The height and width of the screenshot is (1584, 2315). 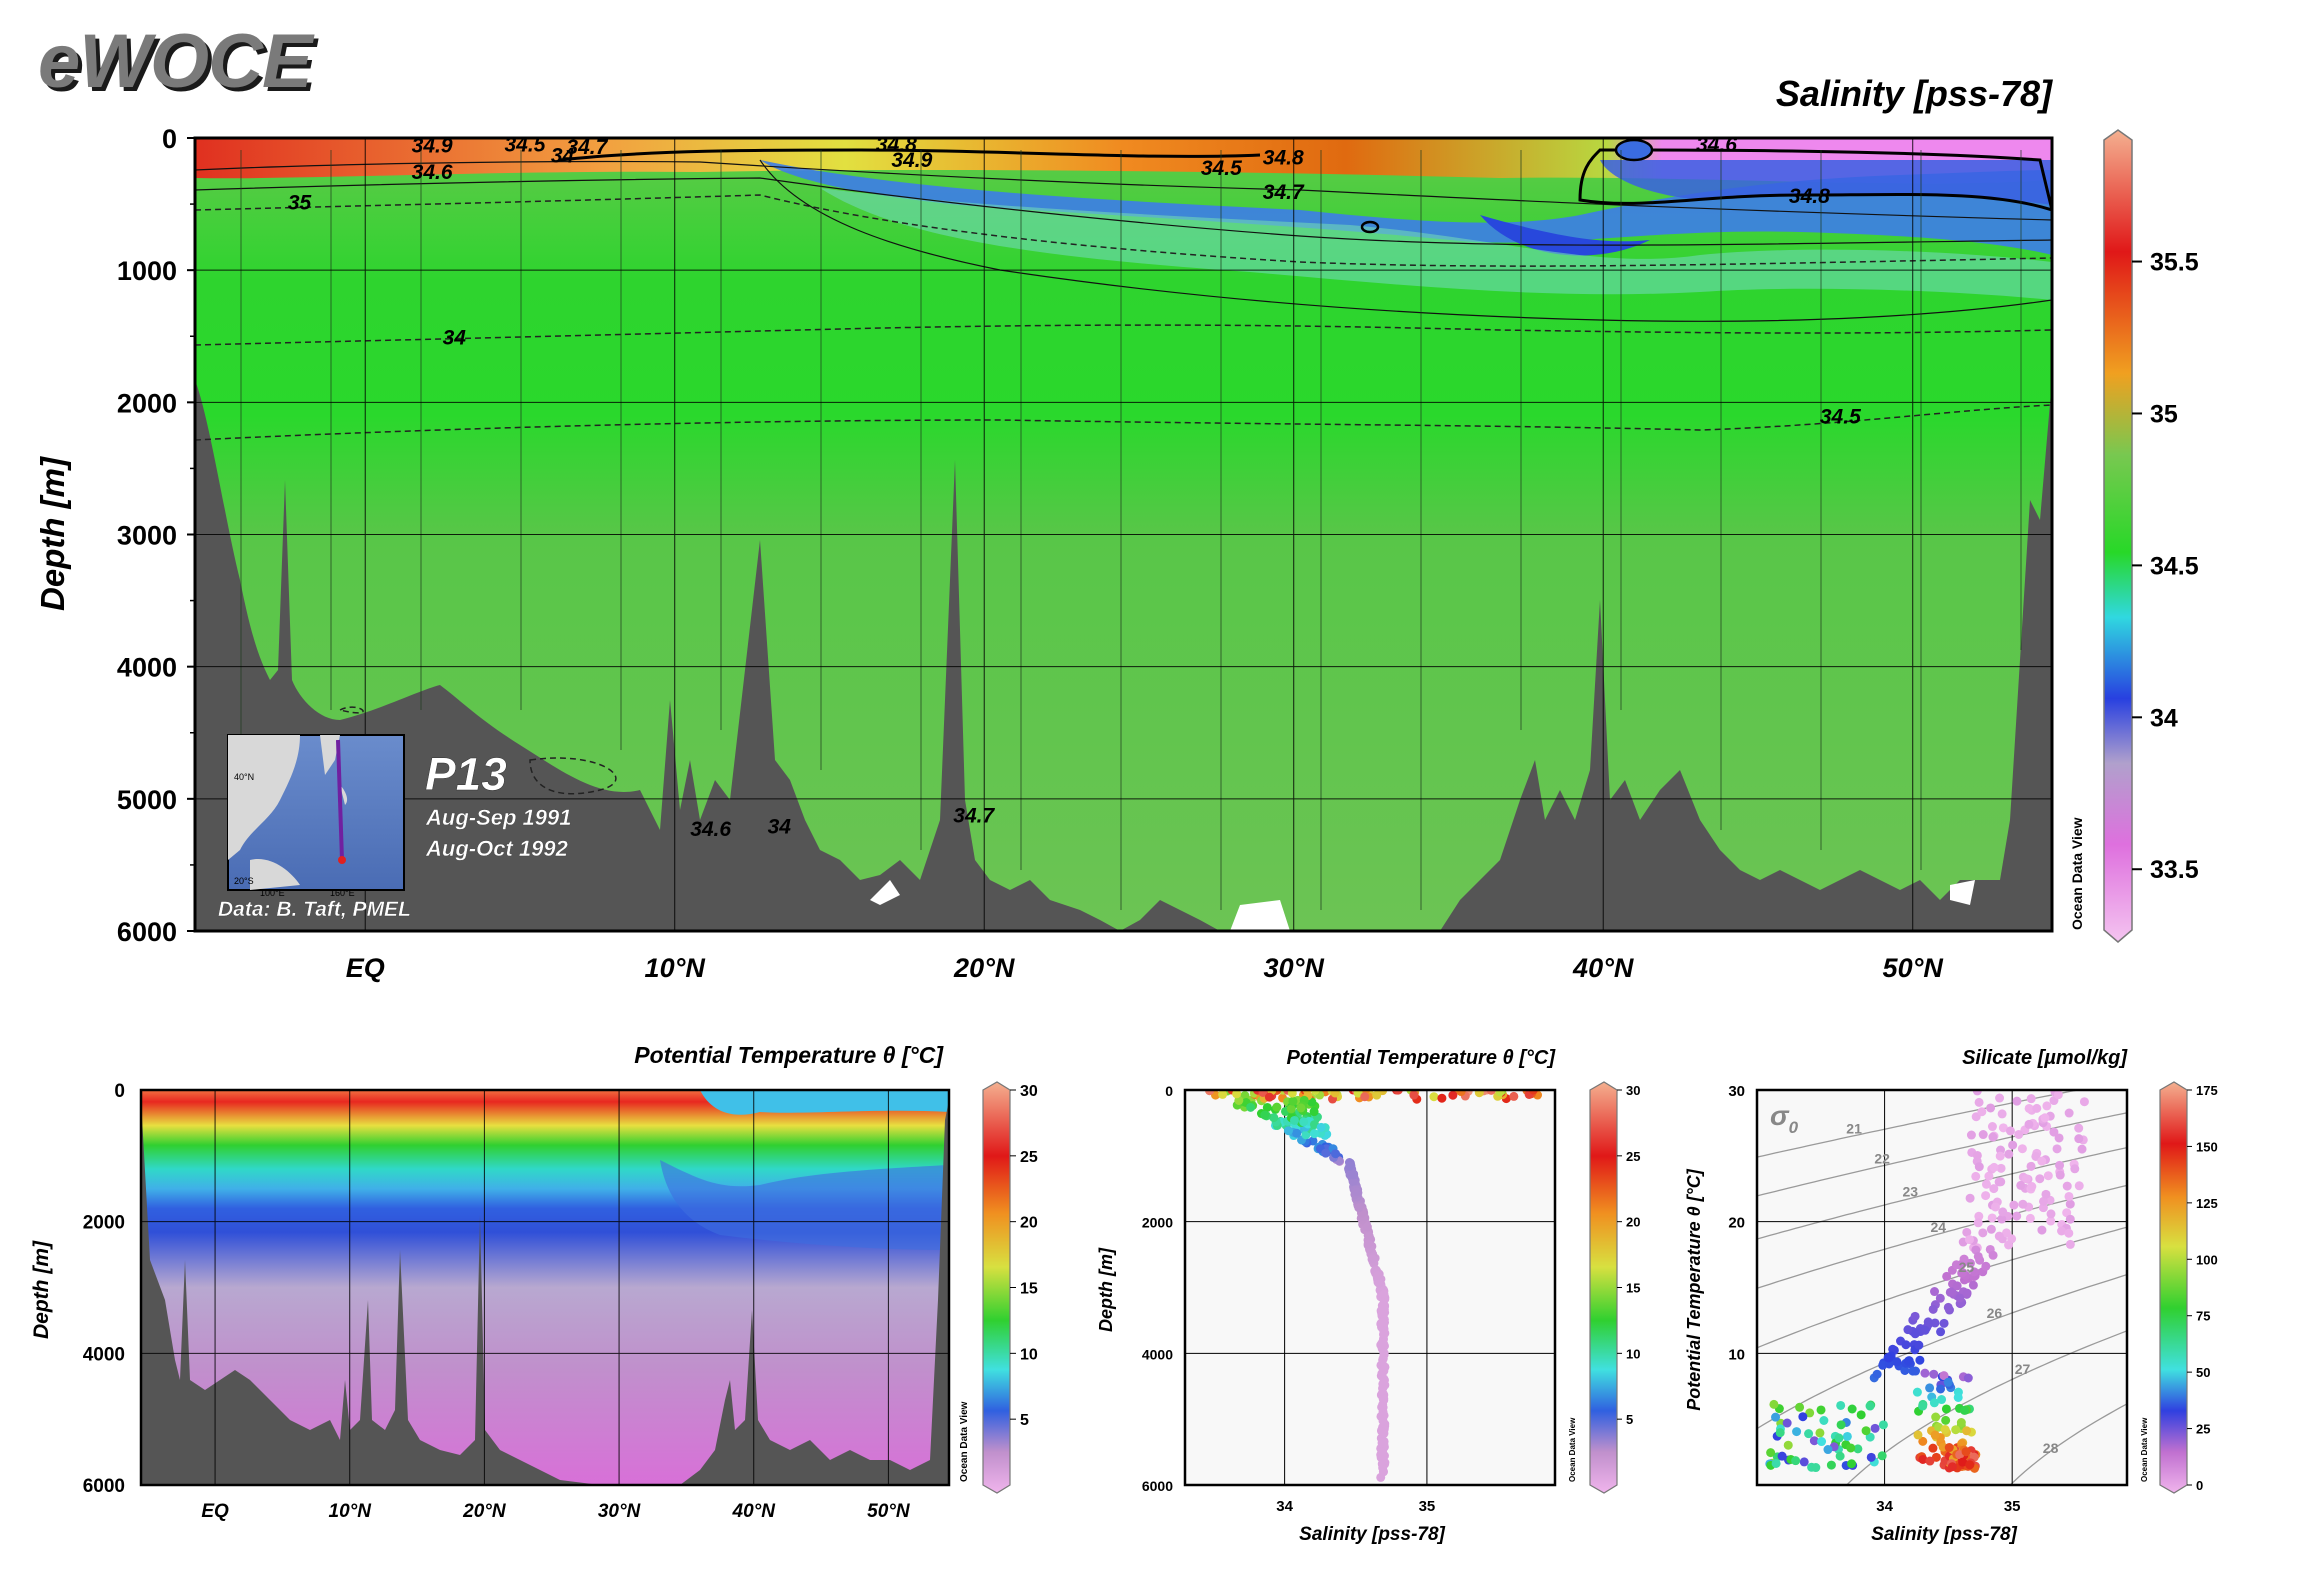 What do you see at coordinates (1694, 1289) in the screenshot?
I see `ts-y-axis-label: Potential Temperature θ [°C]` at bounding box center [1694, 1289].